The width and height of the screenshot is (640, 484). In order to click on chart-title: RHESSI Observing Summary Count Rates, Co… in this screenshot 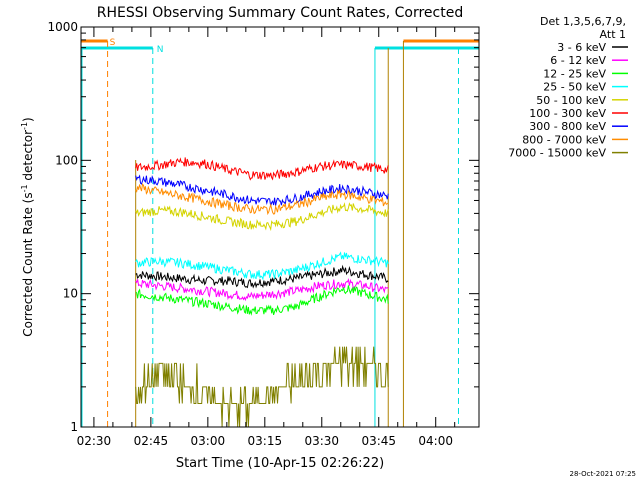, I will do `click(280, 13)`.